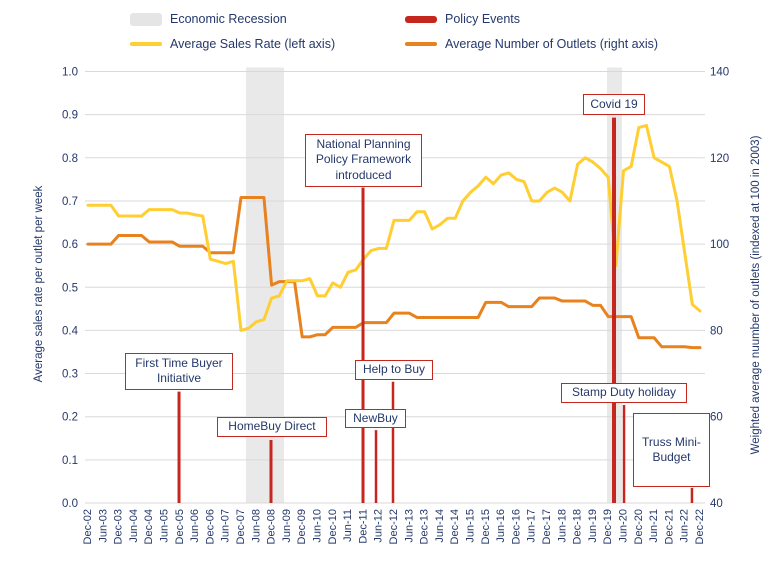 This screenshot has width=780, height=571. What do you see at coordinates (363, 526) in the screenshot?
I see `x-tick-label: Dec-11` at bounding box center [363, 526].